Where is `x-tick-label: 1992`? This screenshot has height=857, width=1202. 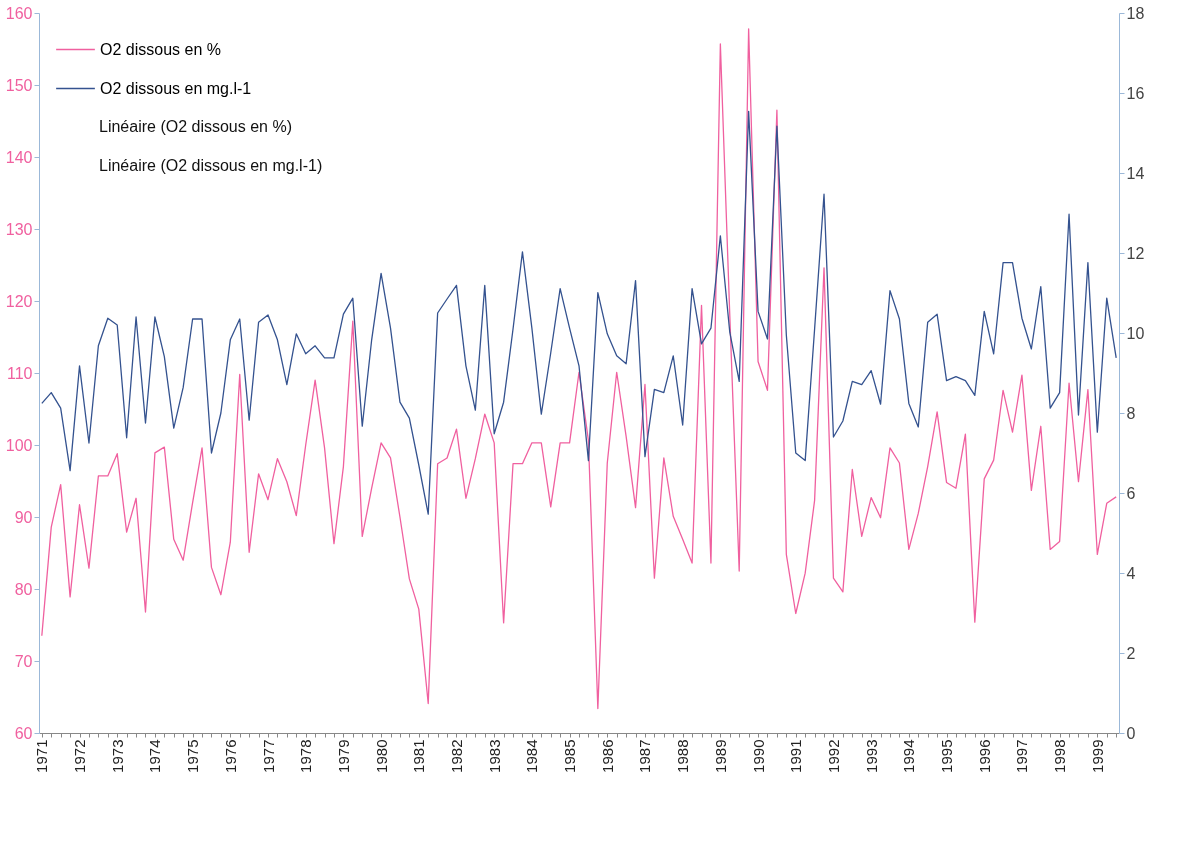 x-tick-label: 1992 is located at coordinates (833, 756).